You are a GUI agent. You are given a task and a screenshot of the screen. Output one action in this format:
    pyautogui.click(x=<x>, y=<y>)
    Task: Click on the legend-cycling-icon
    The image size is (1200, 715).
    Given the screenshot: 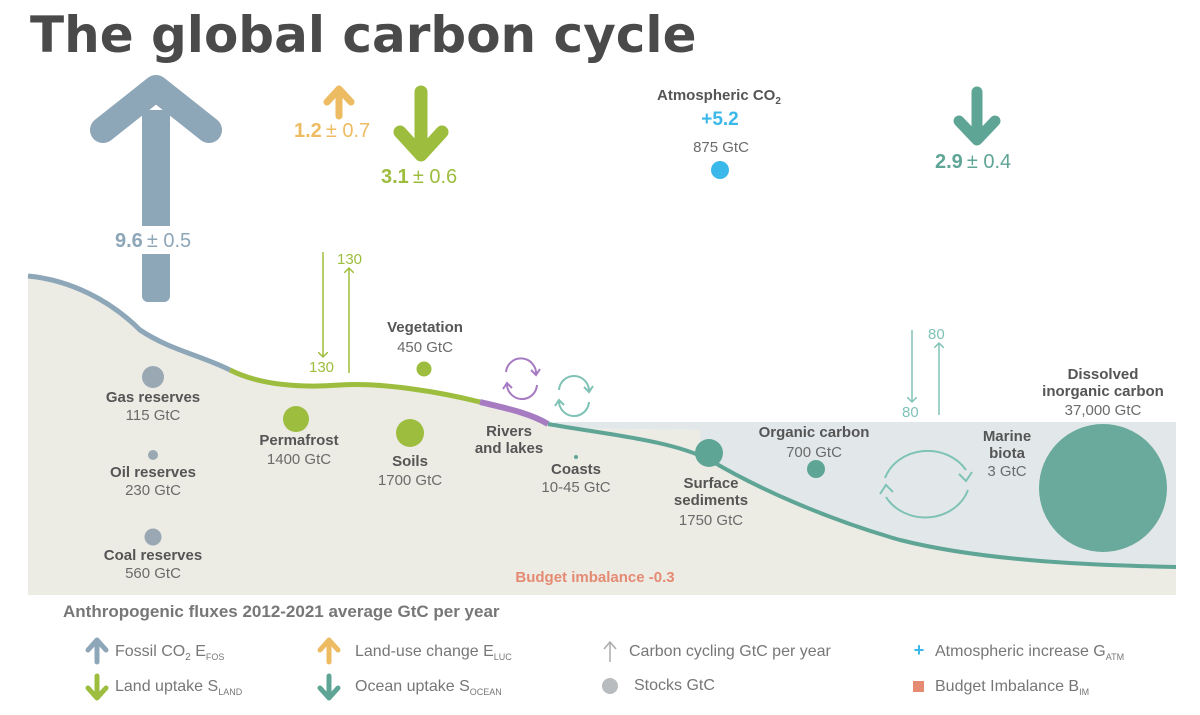 What is the action you would take?
    pyautogui.click(x=610, y=651)
    